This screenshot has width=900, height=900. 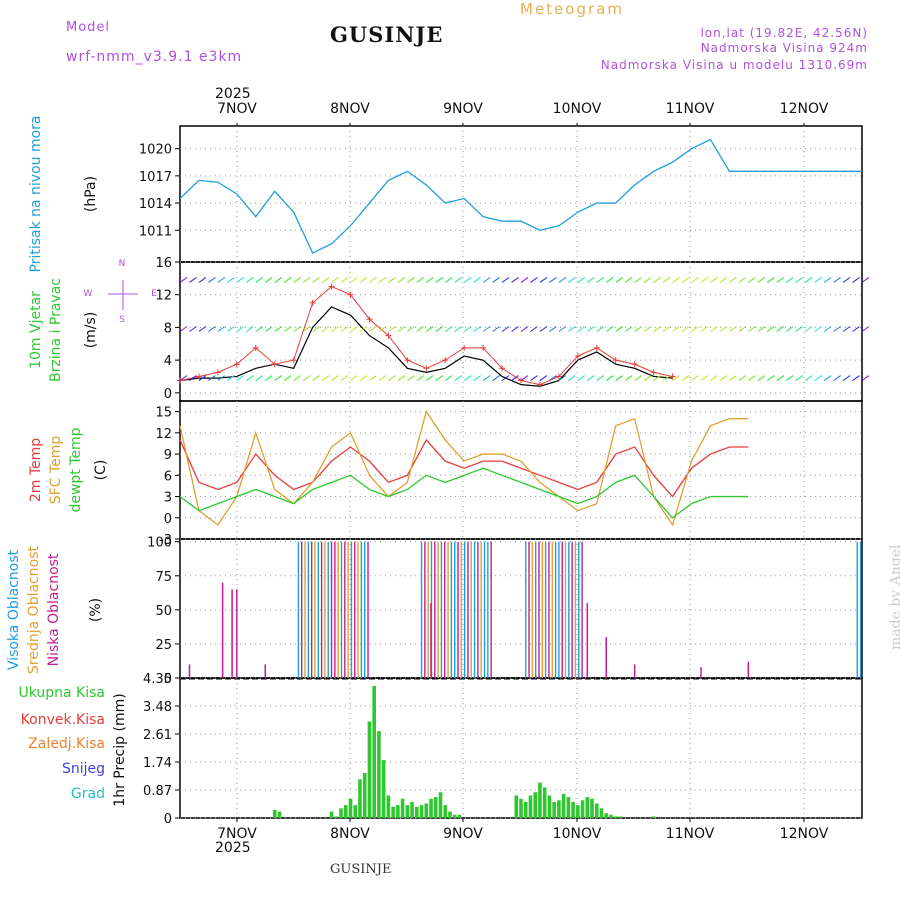 I want to click on day-label-bottom: 7NOV, so click(x=237, y=834).